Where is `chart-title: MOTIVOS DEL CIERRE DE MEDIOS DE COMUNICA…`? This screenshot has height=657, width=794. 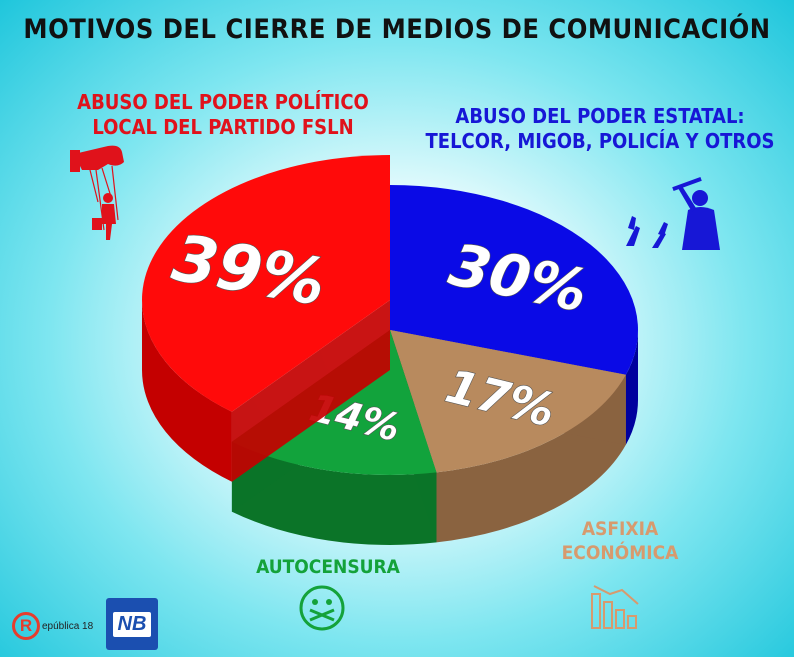 chart-title: MOTIVOS DEL CIERRE DE MEDIOS DE COMUNICA… is located at coordinates (397, 29).